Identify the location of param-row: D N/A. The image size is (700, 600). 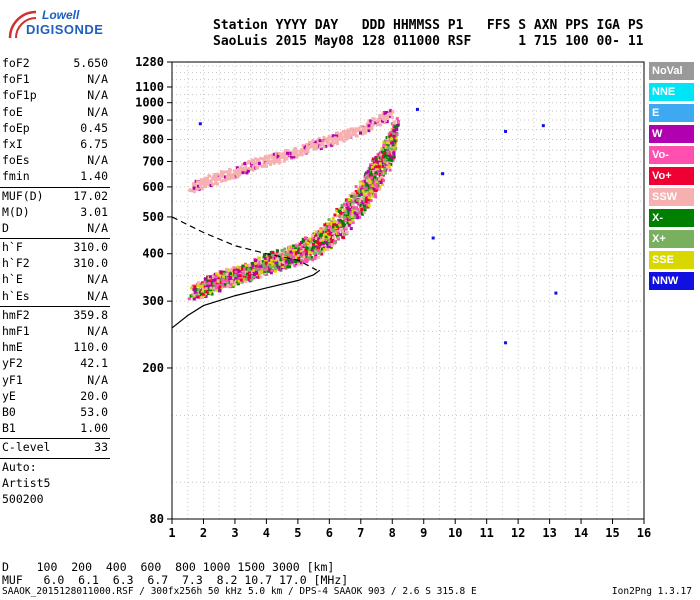
(56, 229).